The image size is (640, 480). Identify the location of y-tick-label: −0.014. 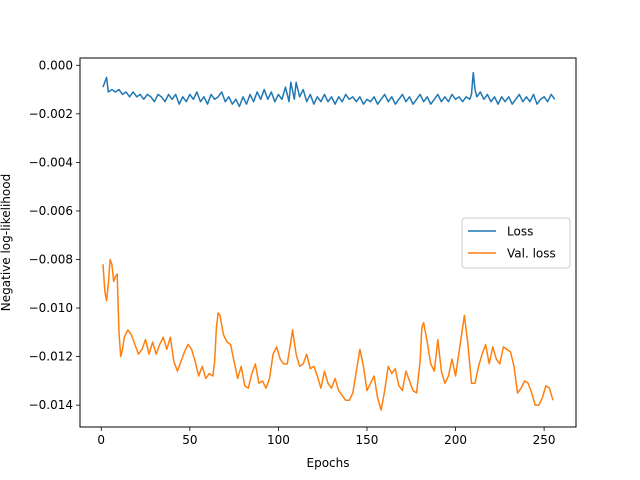
(51, 405).